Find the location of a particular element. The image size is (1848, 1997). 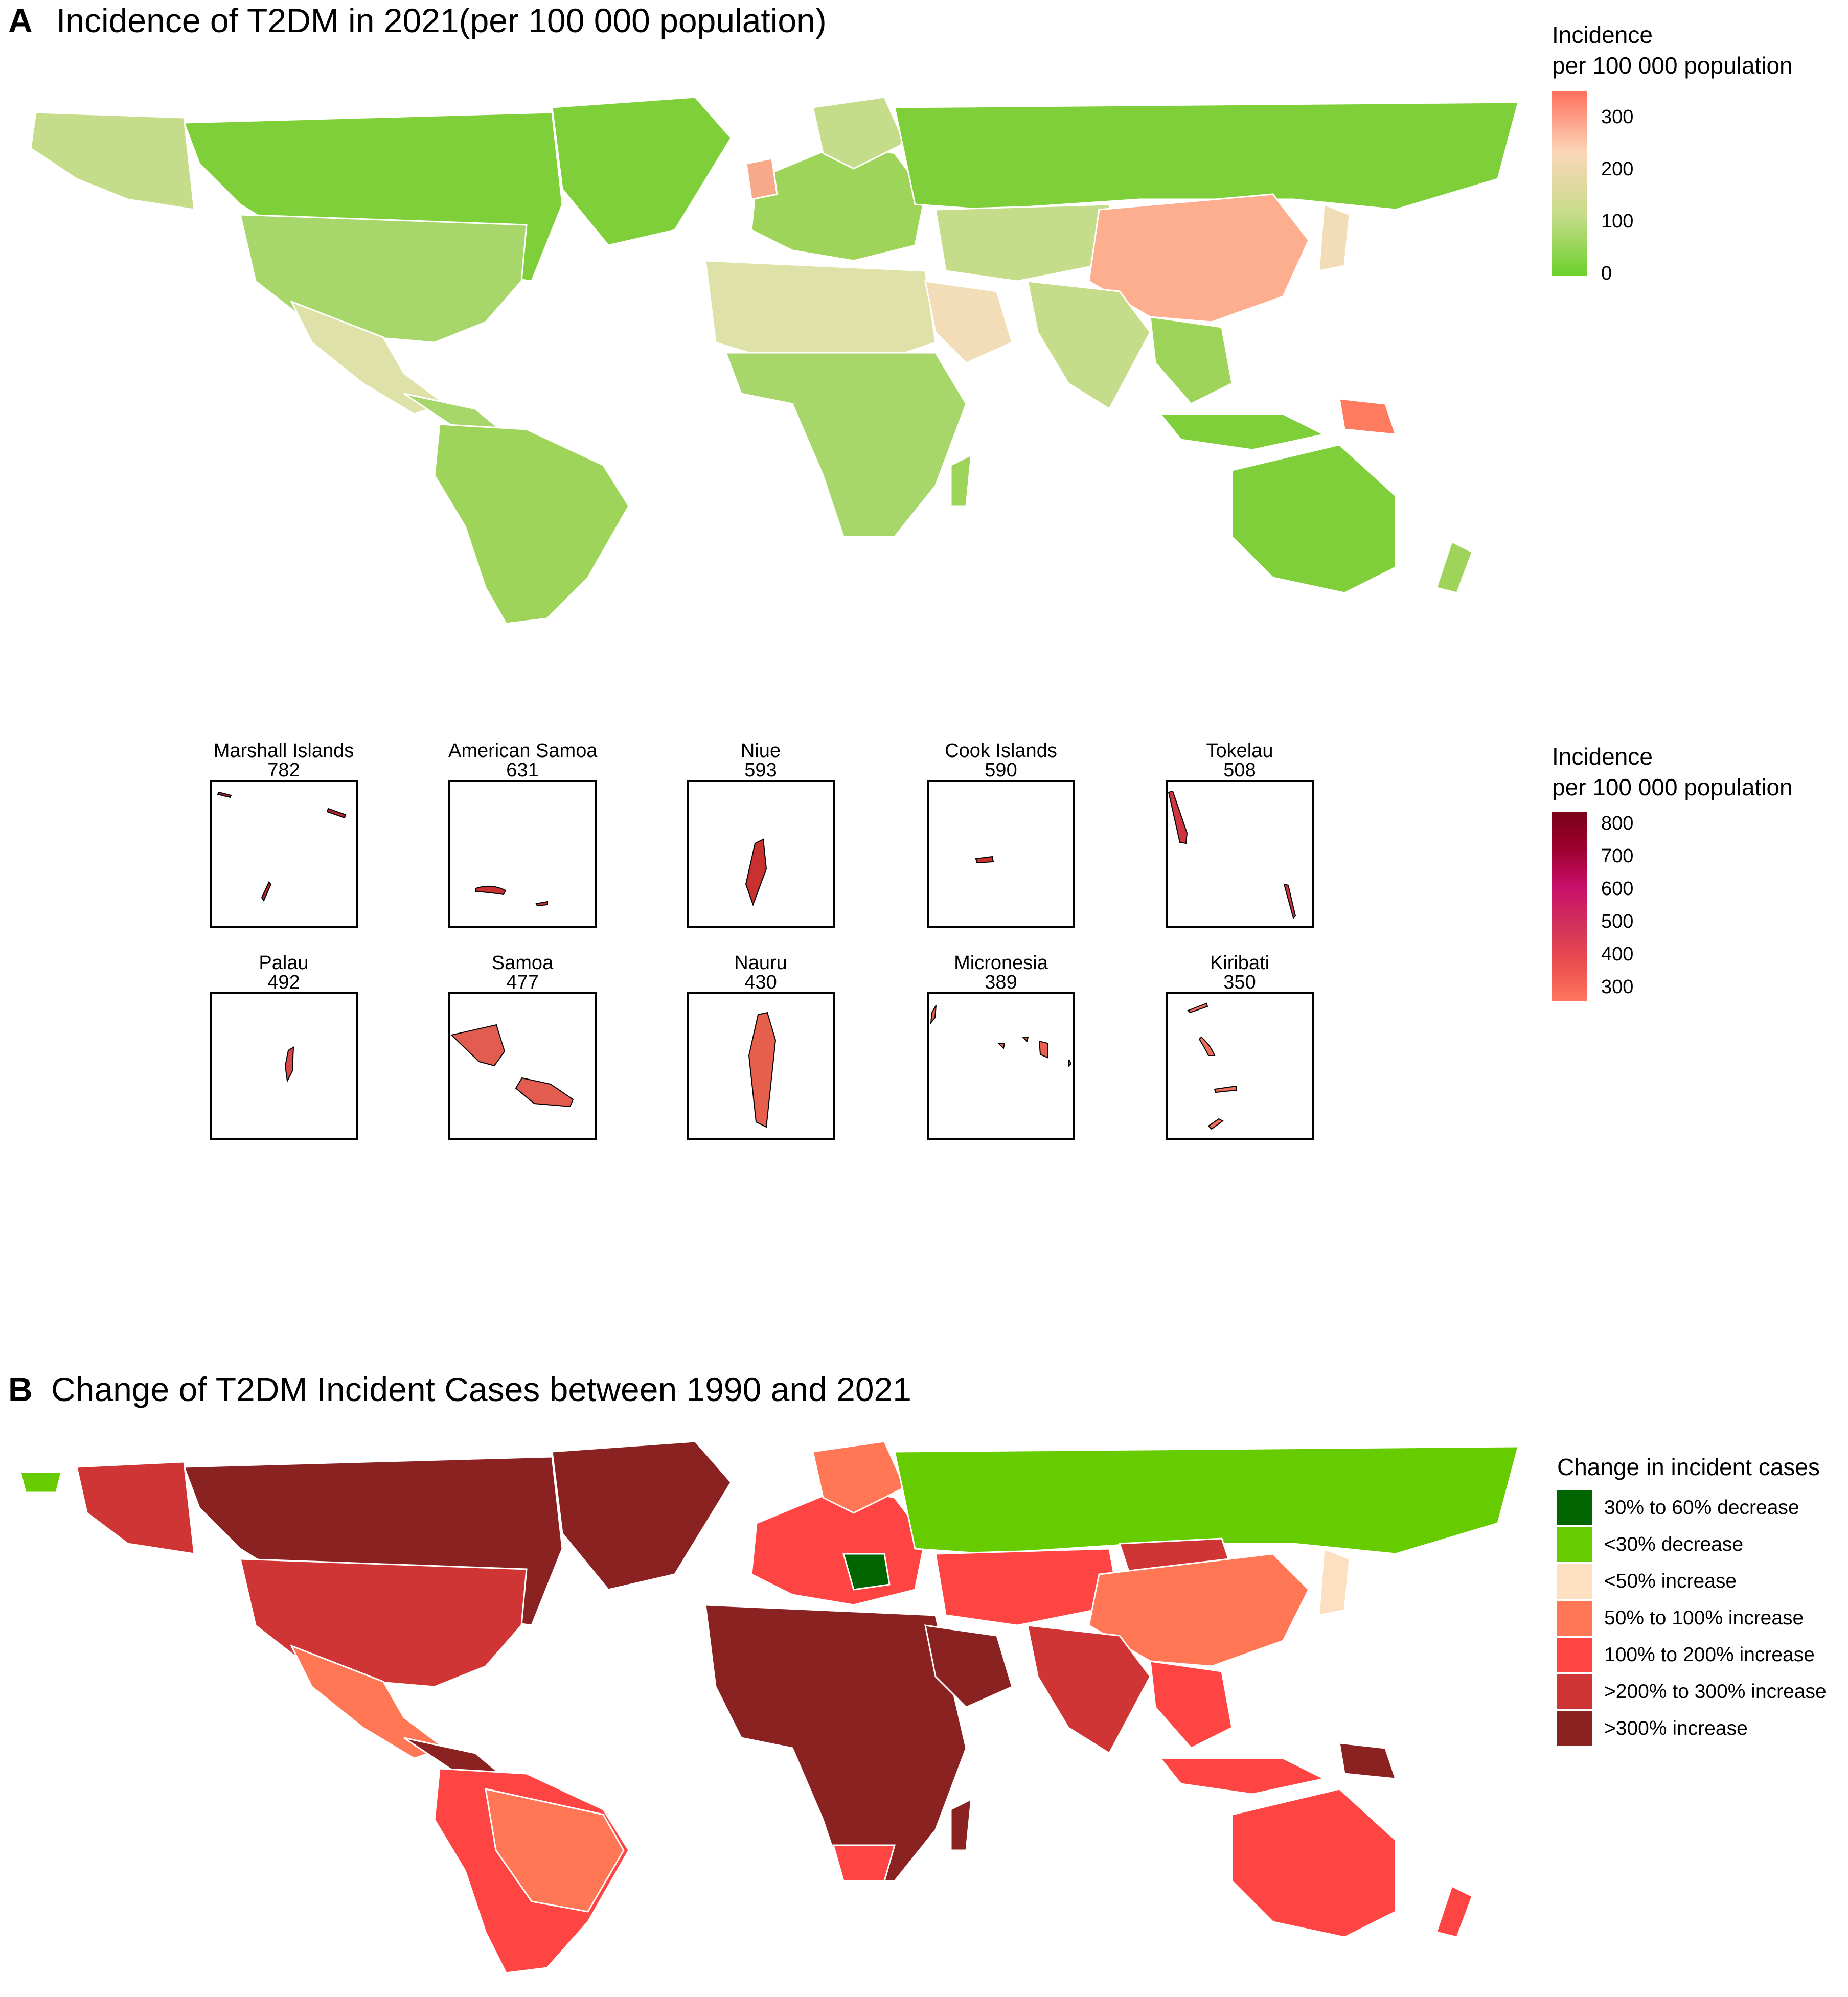

inset-name: Nauru is located at coordinates (760, 963).